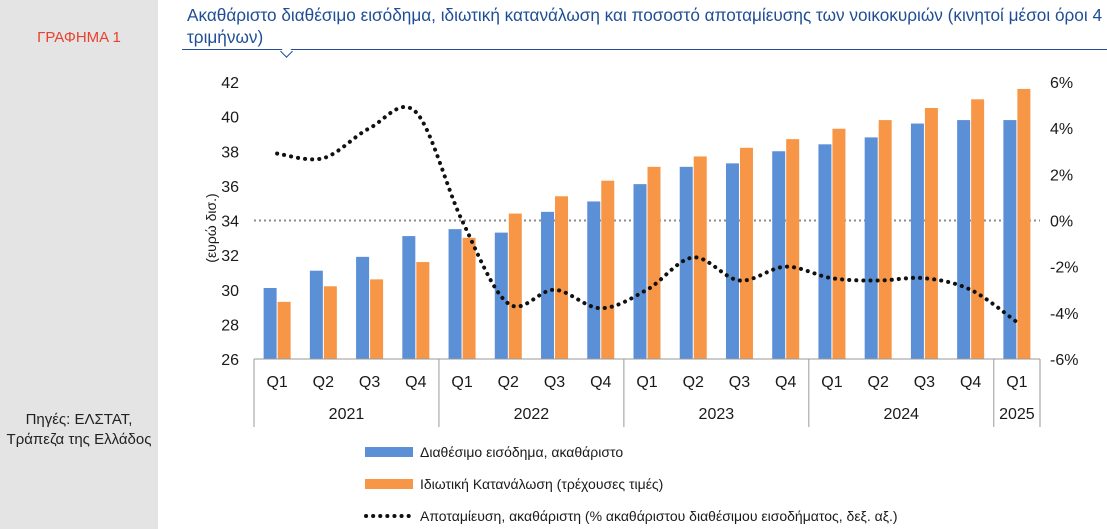  What do you see at coordinates (541, 484) in the screenshot?
I see `legend-consumption-label: Ιδιωτική Κατανάλωση (τρέχουσες τιμές)` at bounding box center [541, 484].